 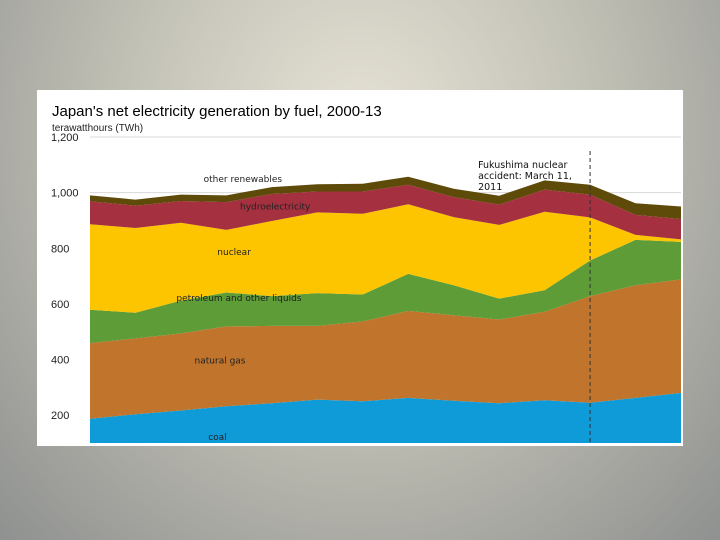 What do you see at coordinates (490, 187) in the screenshot?
I see `annotation-text-fukushima-3: 2011` at bounding box center [490, 187].